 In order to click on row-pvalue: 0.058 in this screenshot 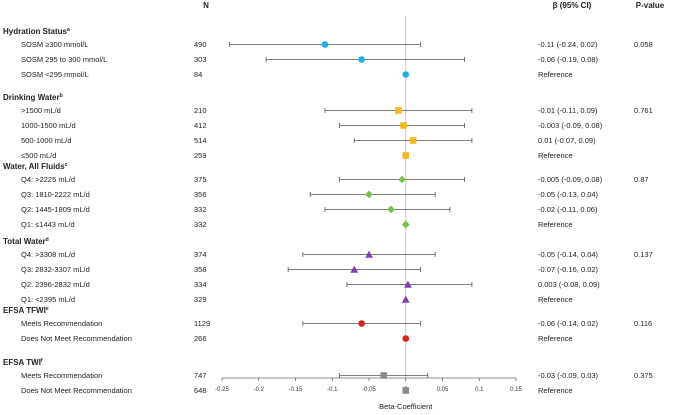, I will do `click(643, 44)`.